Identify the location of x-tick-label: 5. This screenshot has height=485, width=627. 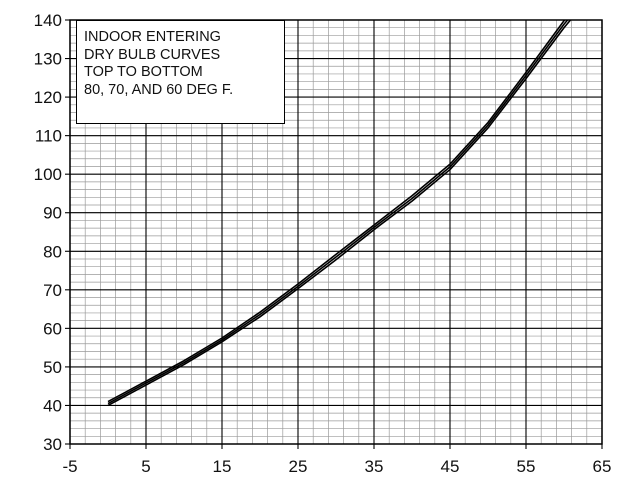
(145, 466).